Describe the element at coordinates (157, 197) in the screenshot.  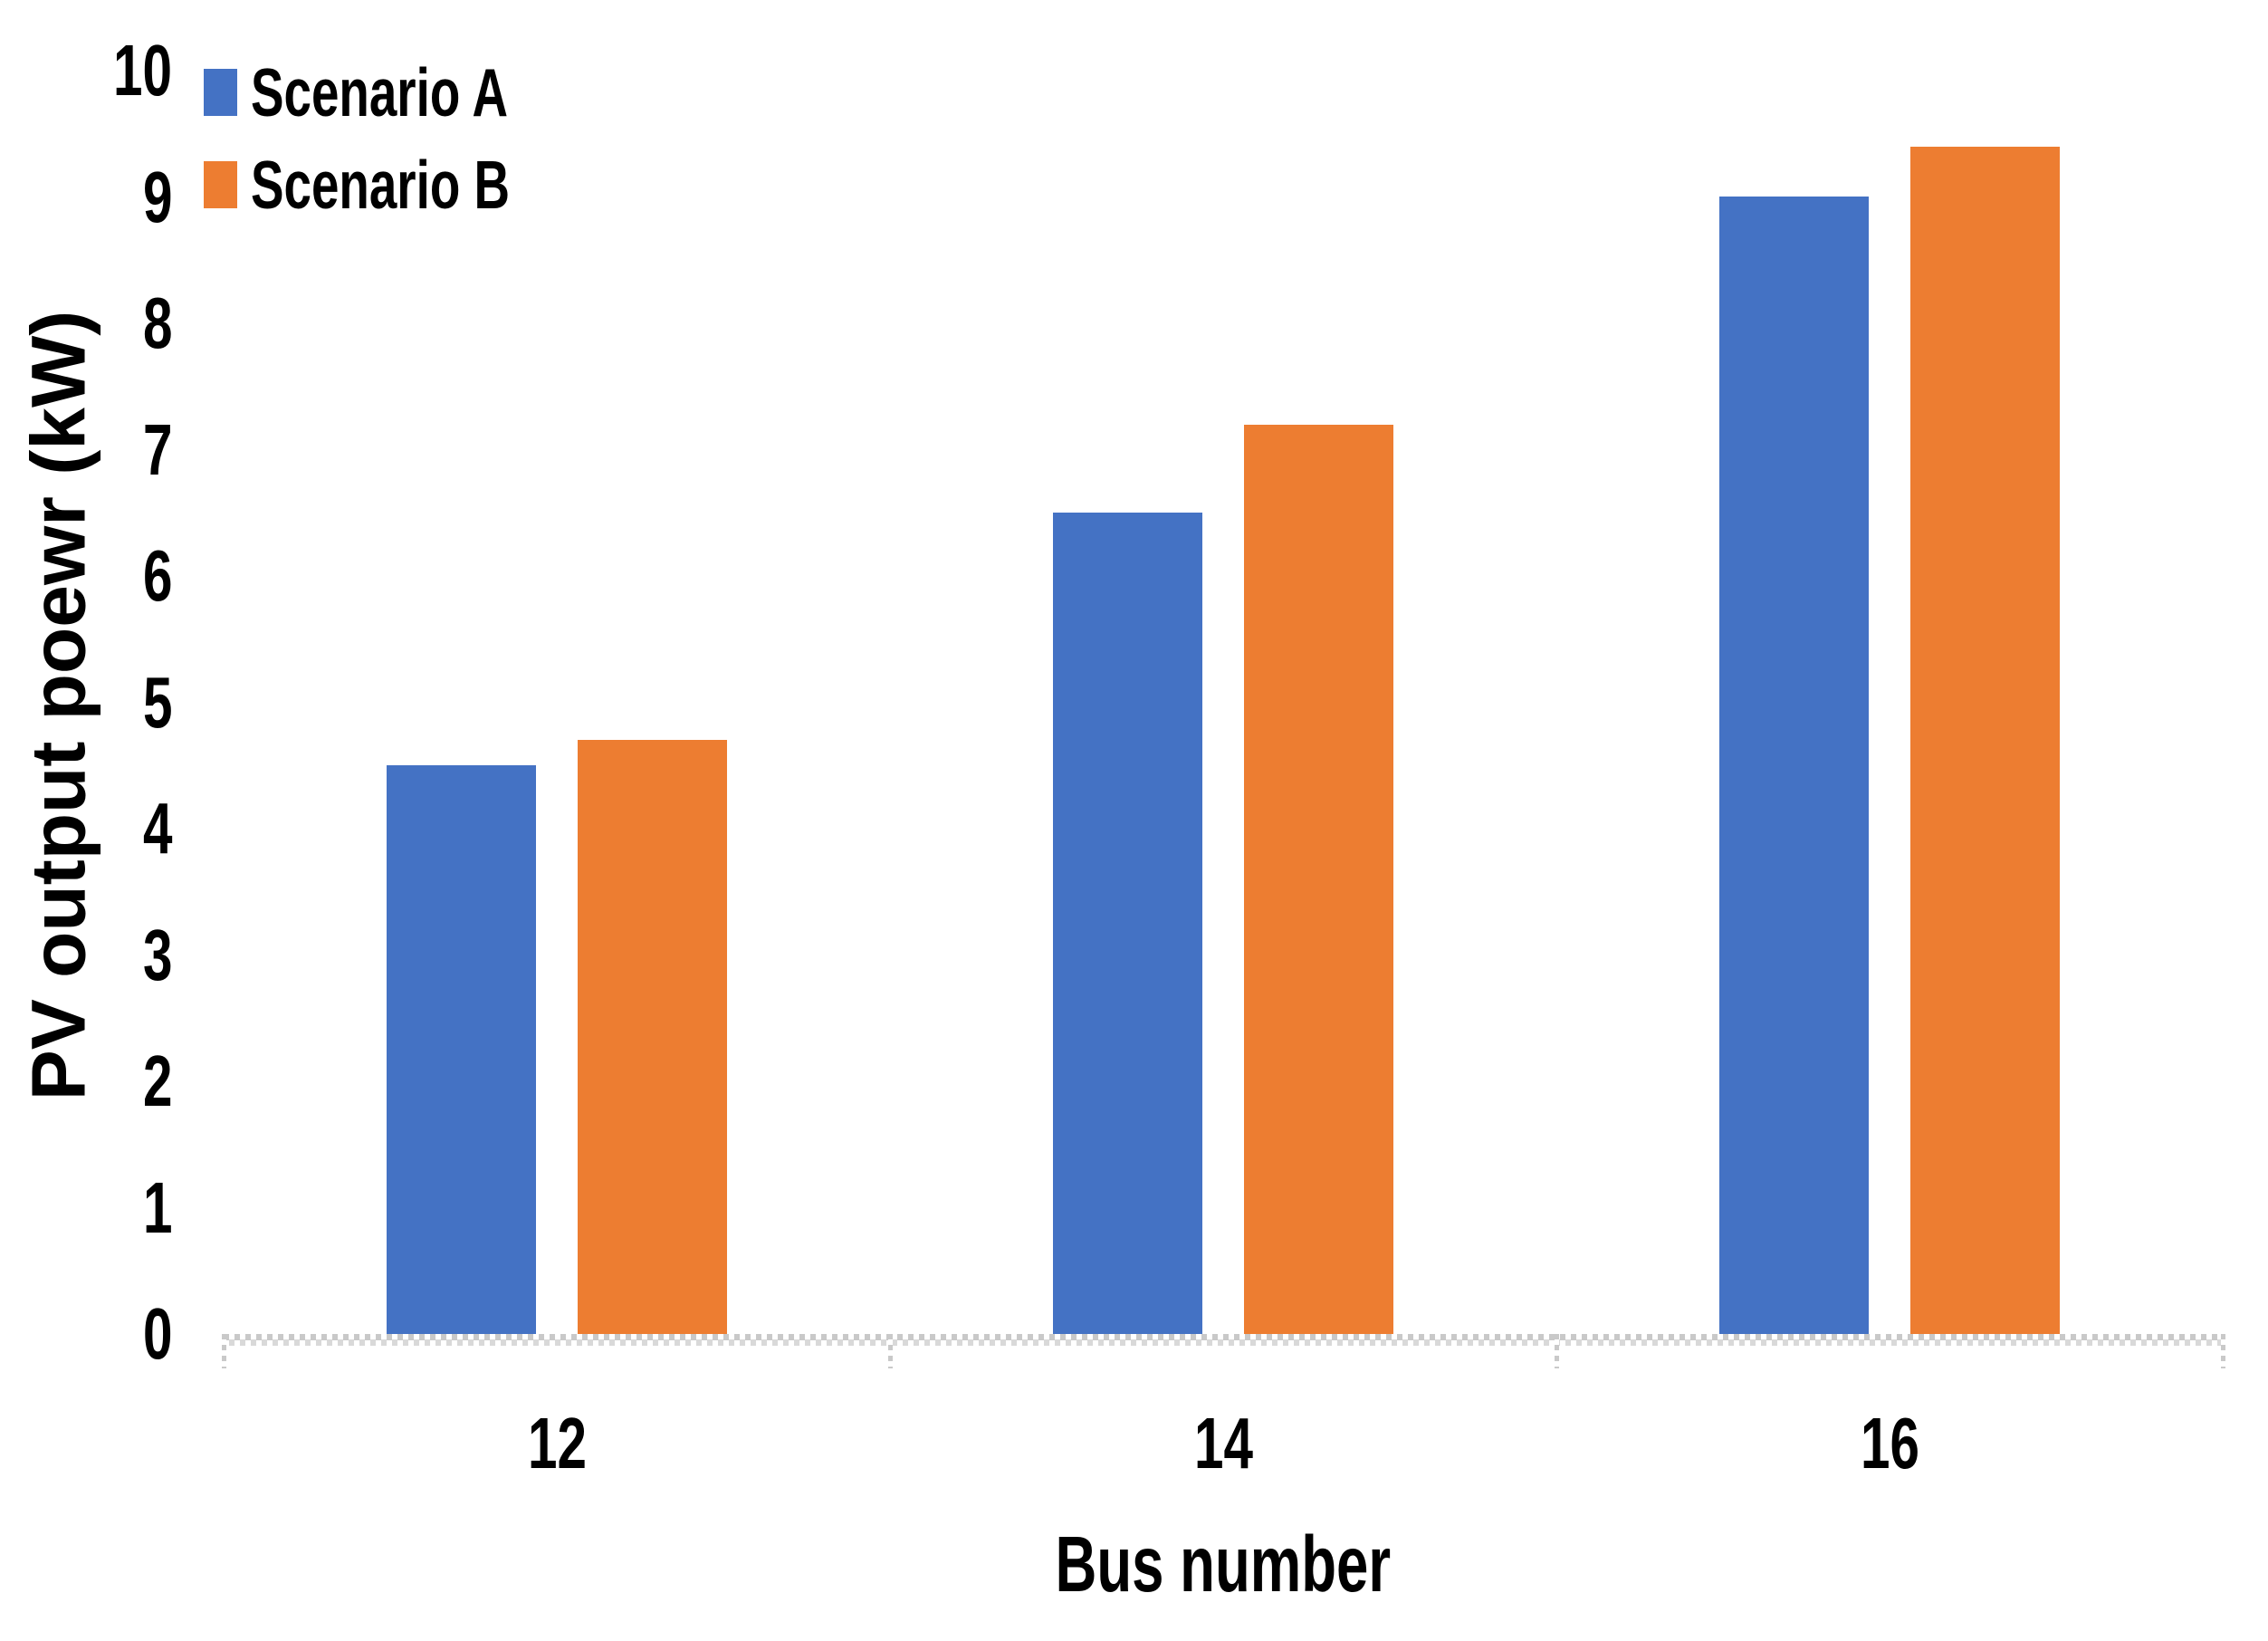
I see `y-tick-label-9: 9` at that location.